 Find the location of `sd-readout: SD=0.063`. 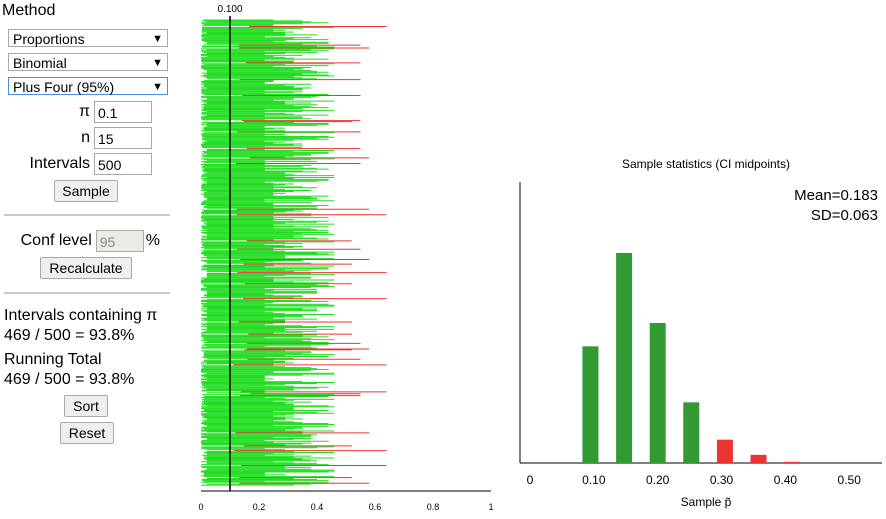

sd-readout: SD=0.063 is located at coordinates (844, 215).